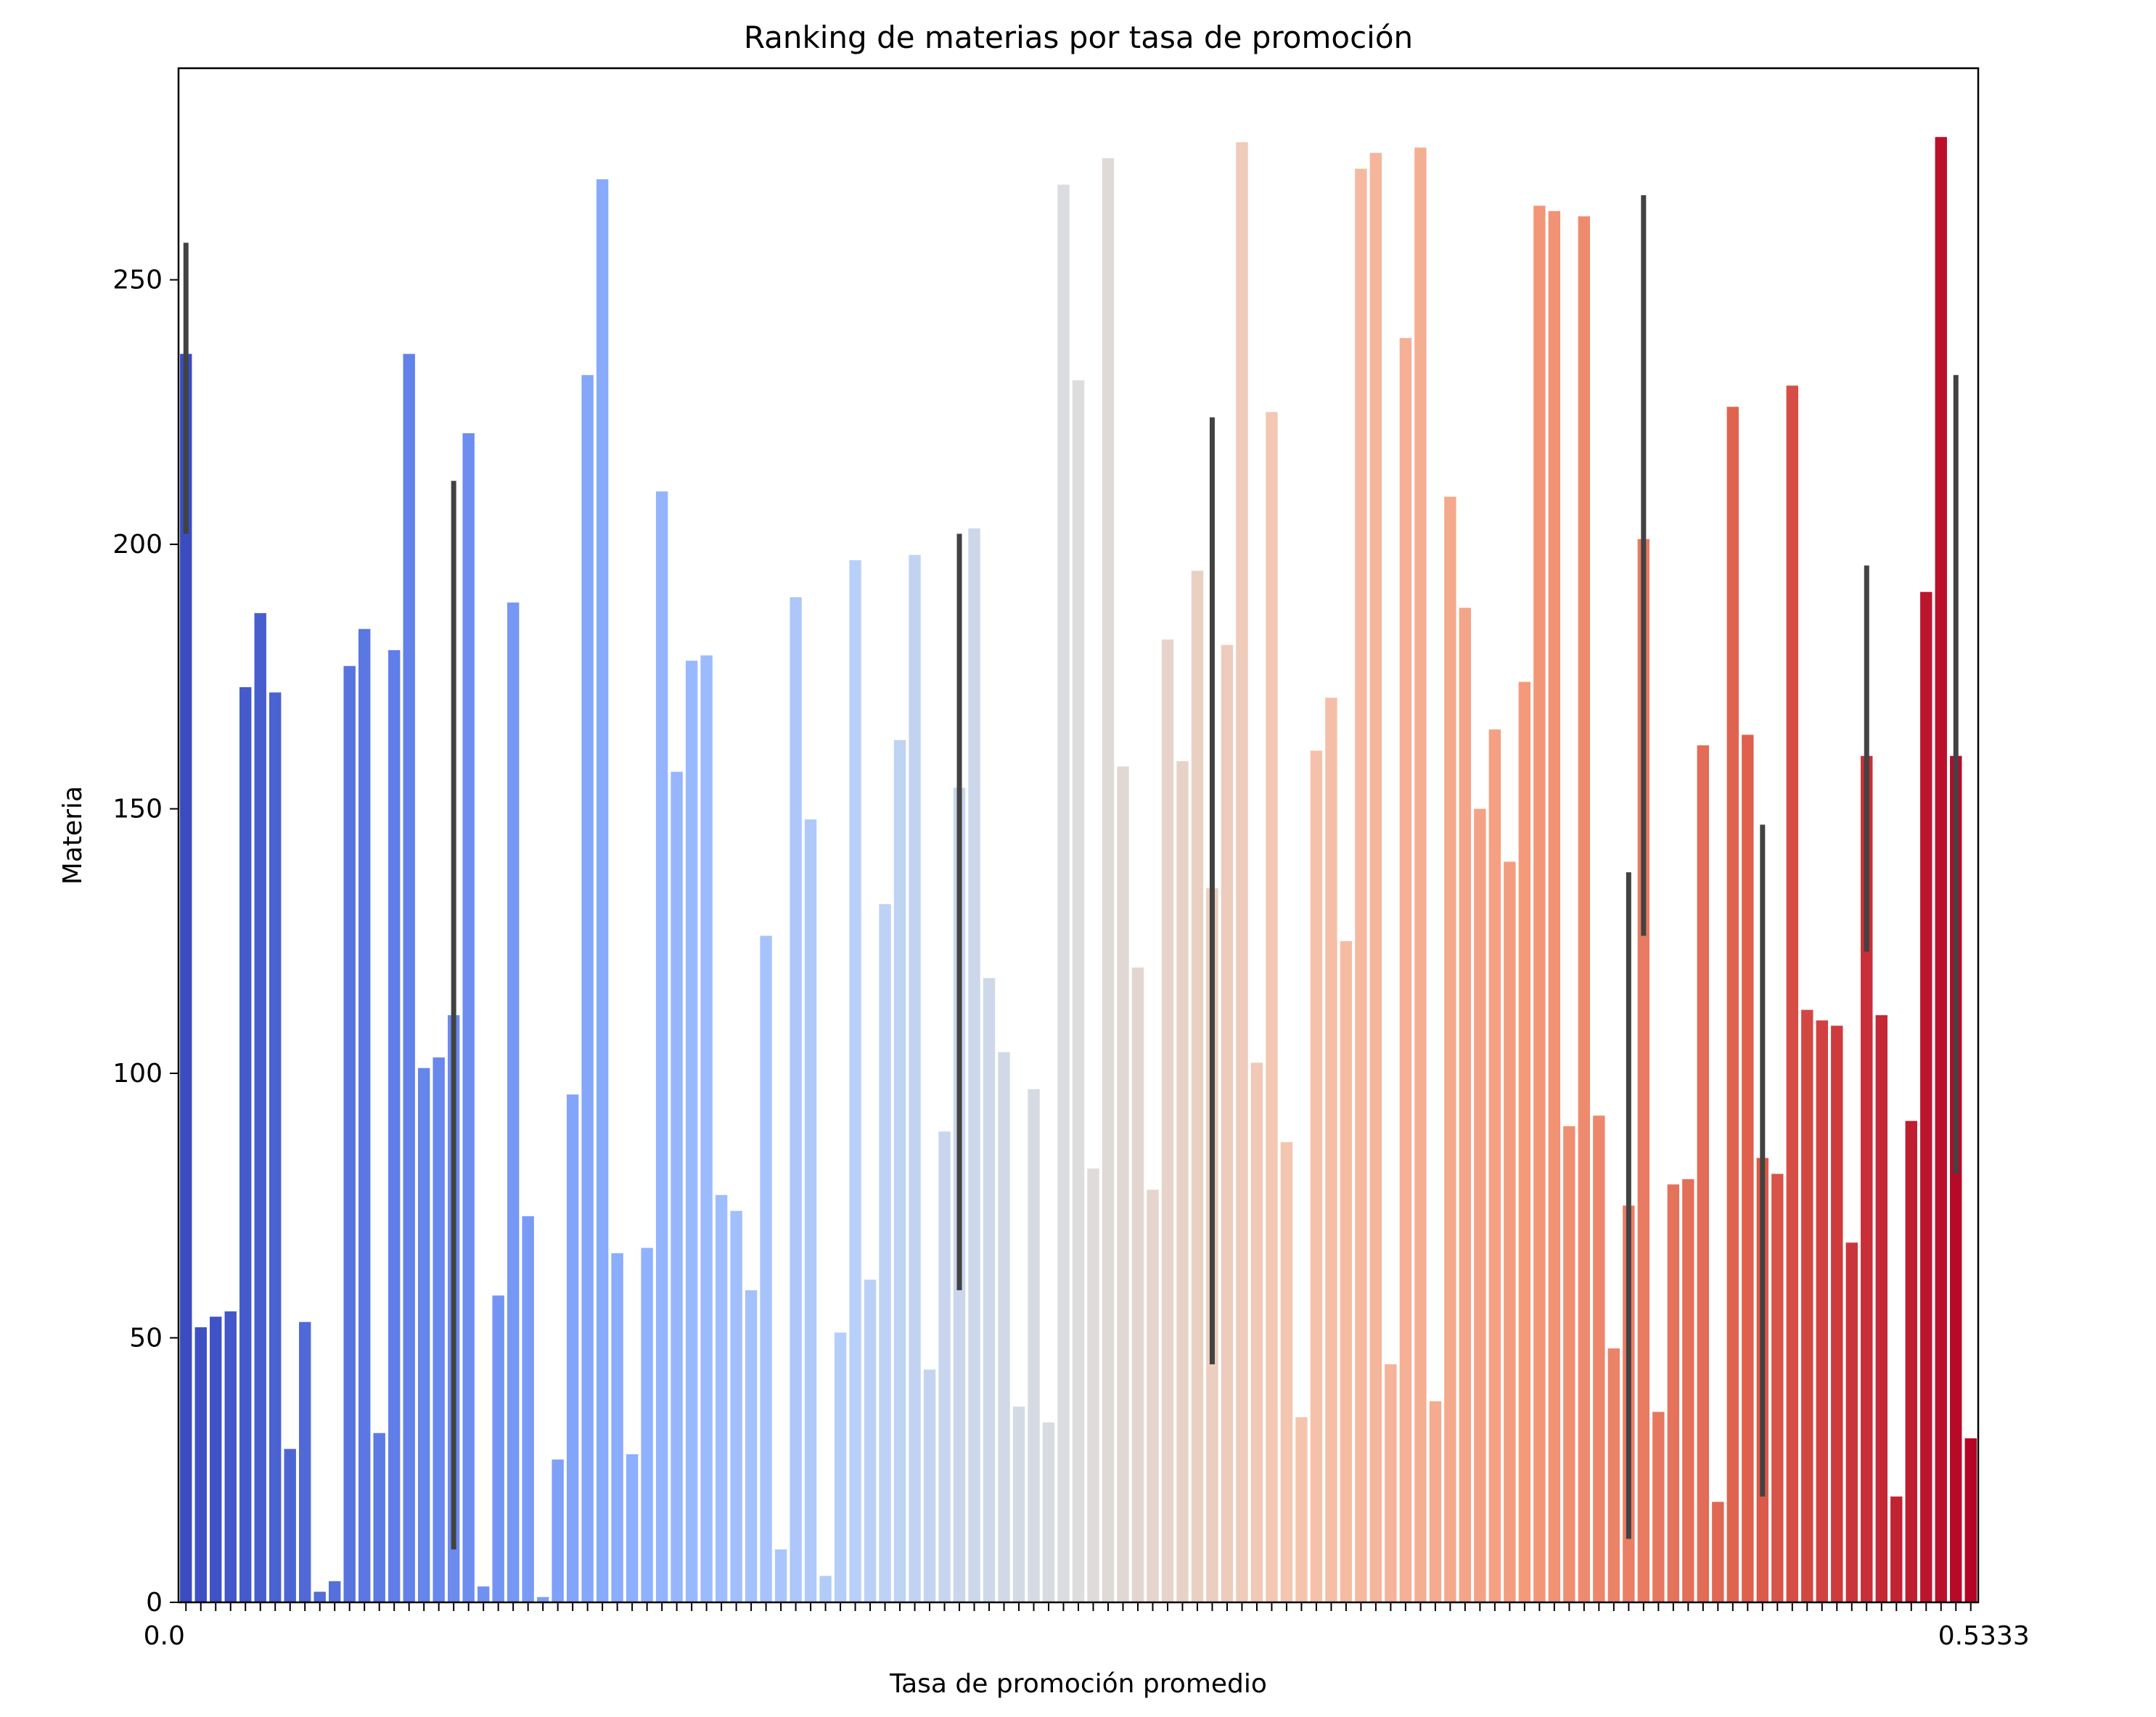  Describe the element at coordinates (137, 545) in the screenshot. I see `y-tick-label: 200` at that location.